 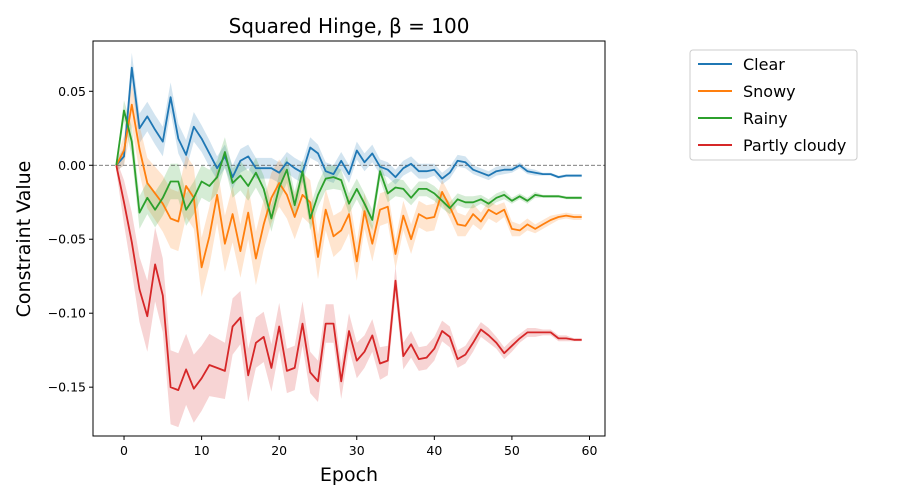 I want to click on x-tick-label: 60, so click(x=590, y=450).